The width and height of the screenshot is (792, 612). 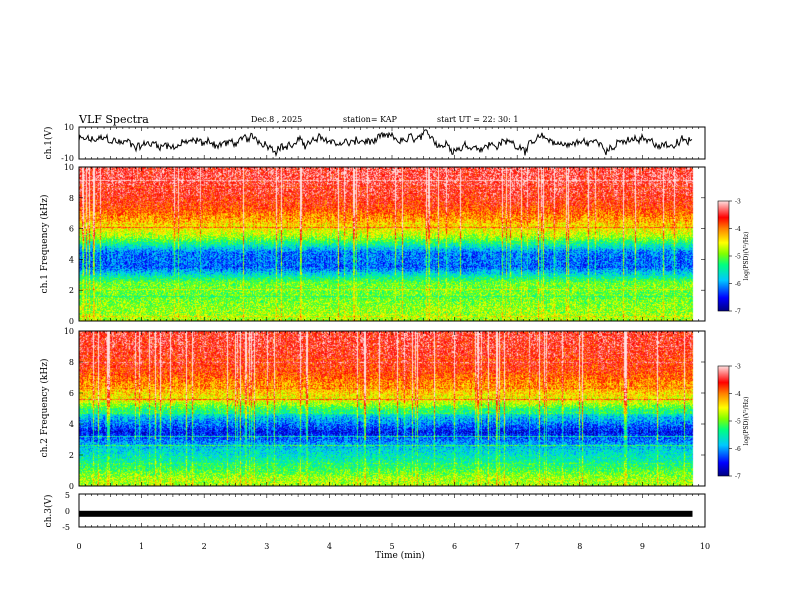 What do you see at coordinates (735, 340) in the screenshot?
I see `colorbar-ticks: -3 -4 -5 -6 -7 -3 -4 -5 -6 -7` at bounding box center [735, 340].